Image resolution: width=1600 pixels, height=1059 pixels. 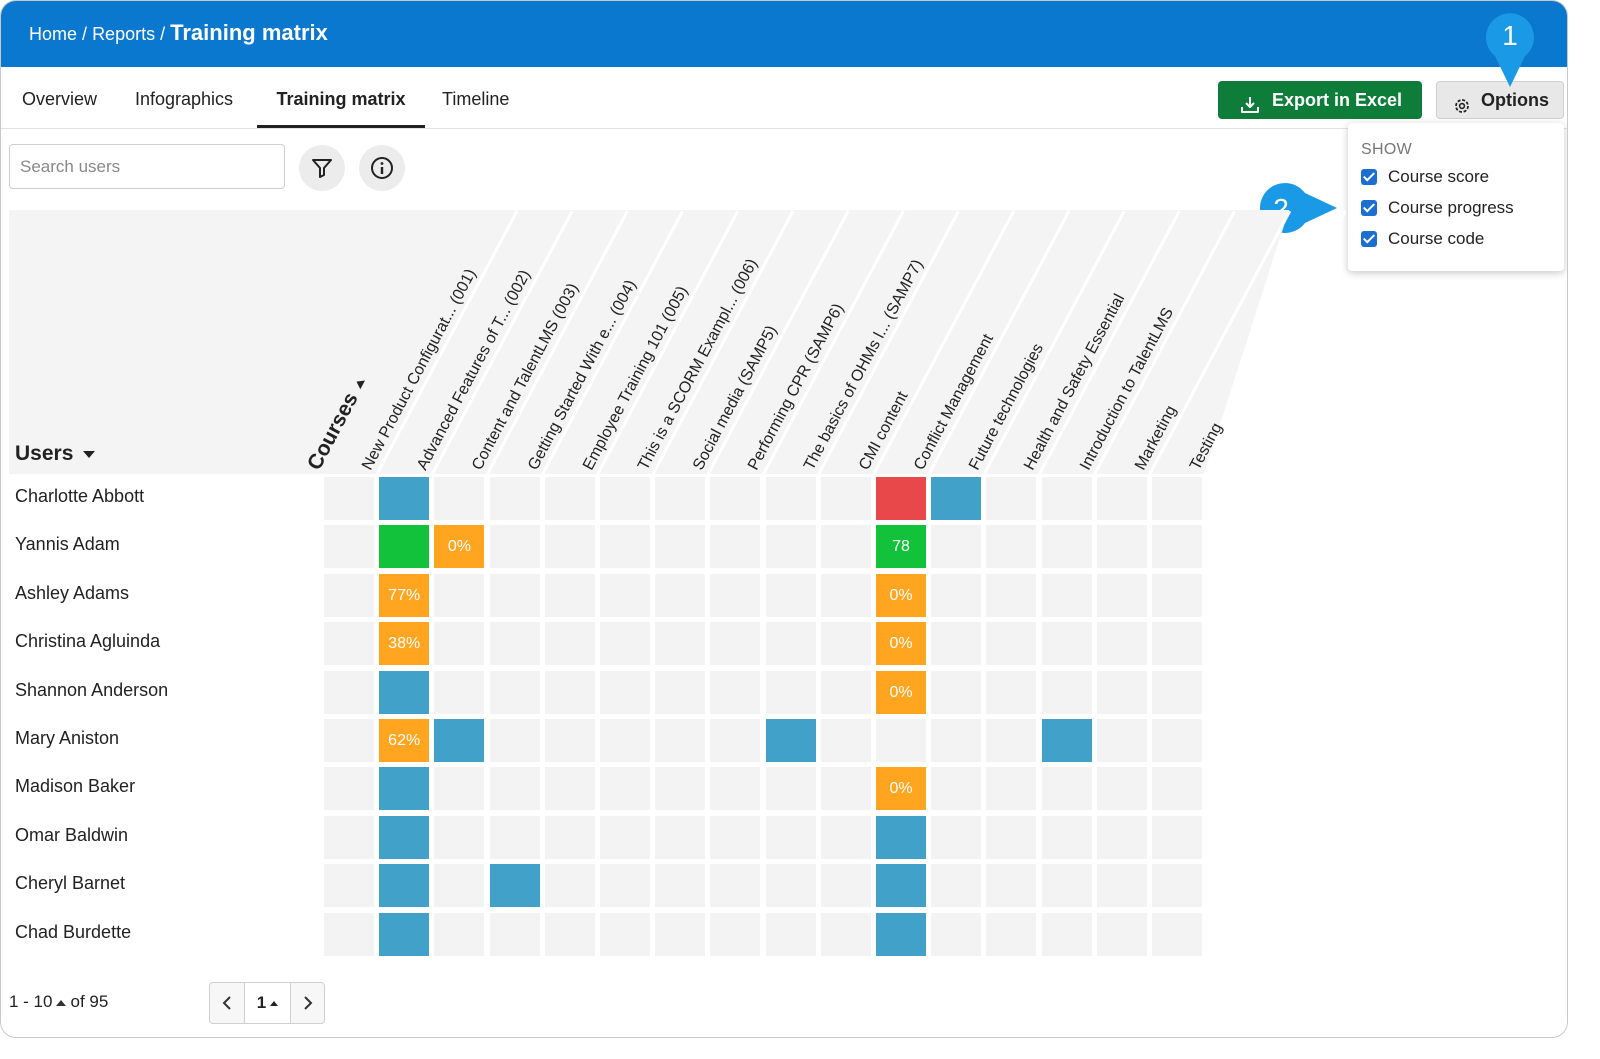 I want to click on info-button, so click(x=382, y=168).